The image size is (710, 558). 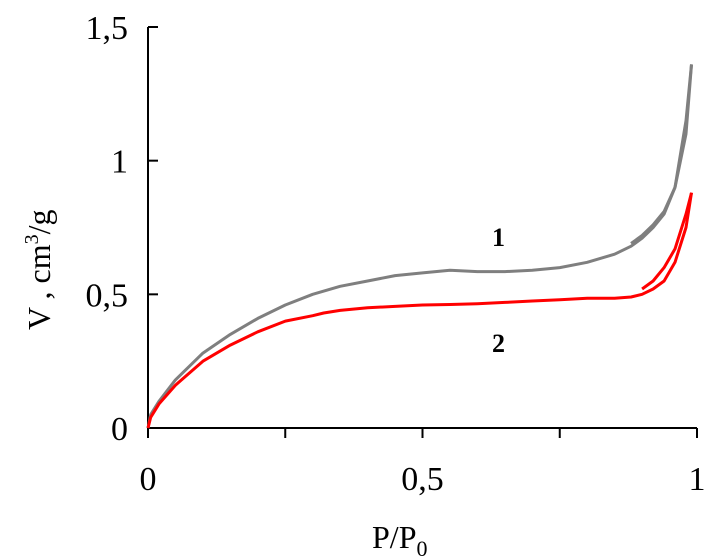 I want to click on x-axis-title-main: P/P, so click(x=394, y=537).